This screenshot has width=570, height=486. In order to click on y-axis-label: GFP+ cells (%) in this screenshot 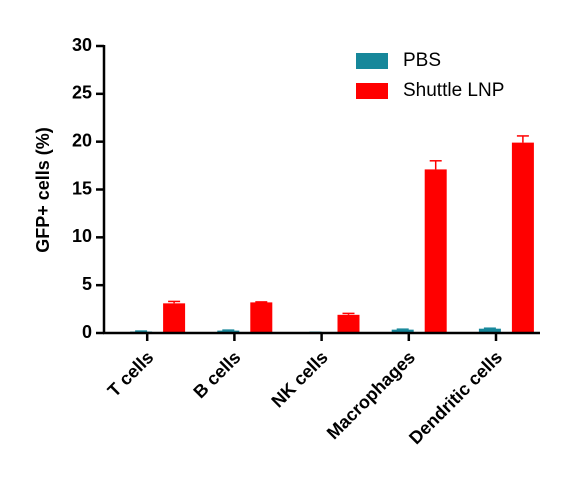, I will do `click(43, 190)`.